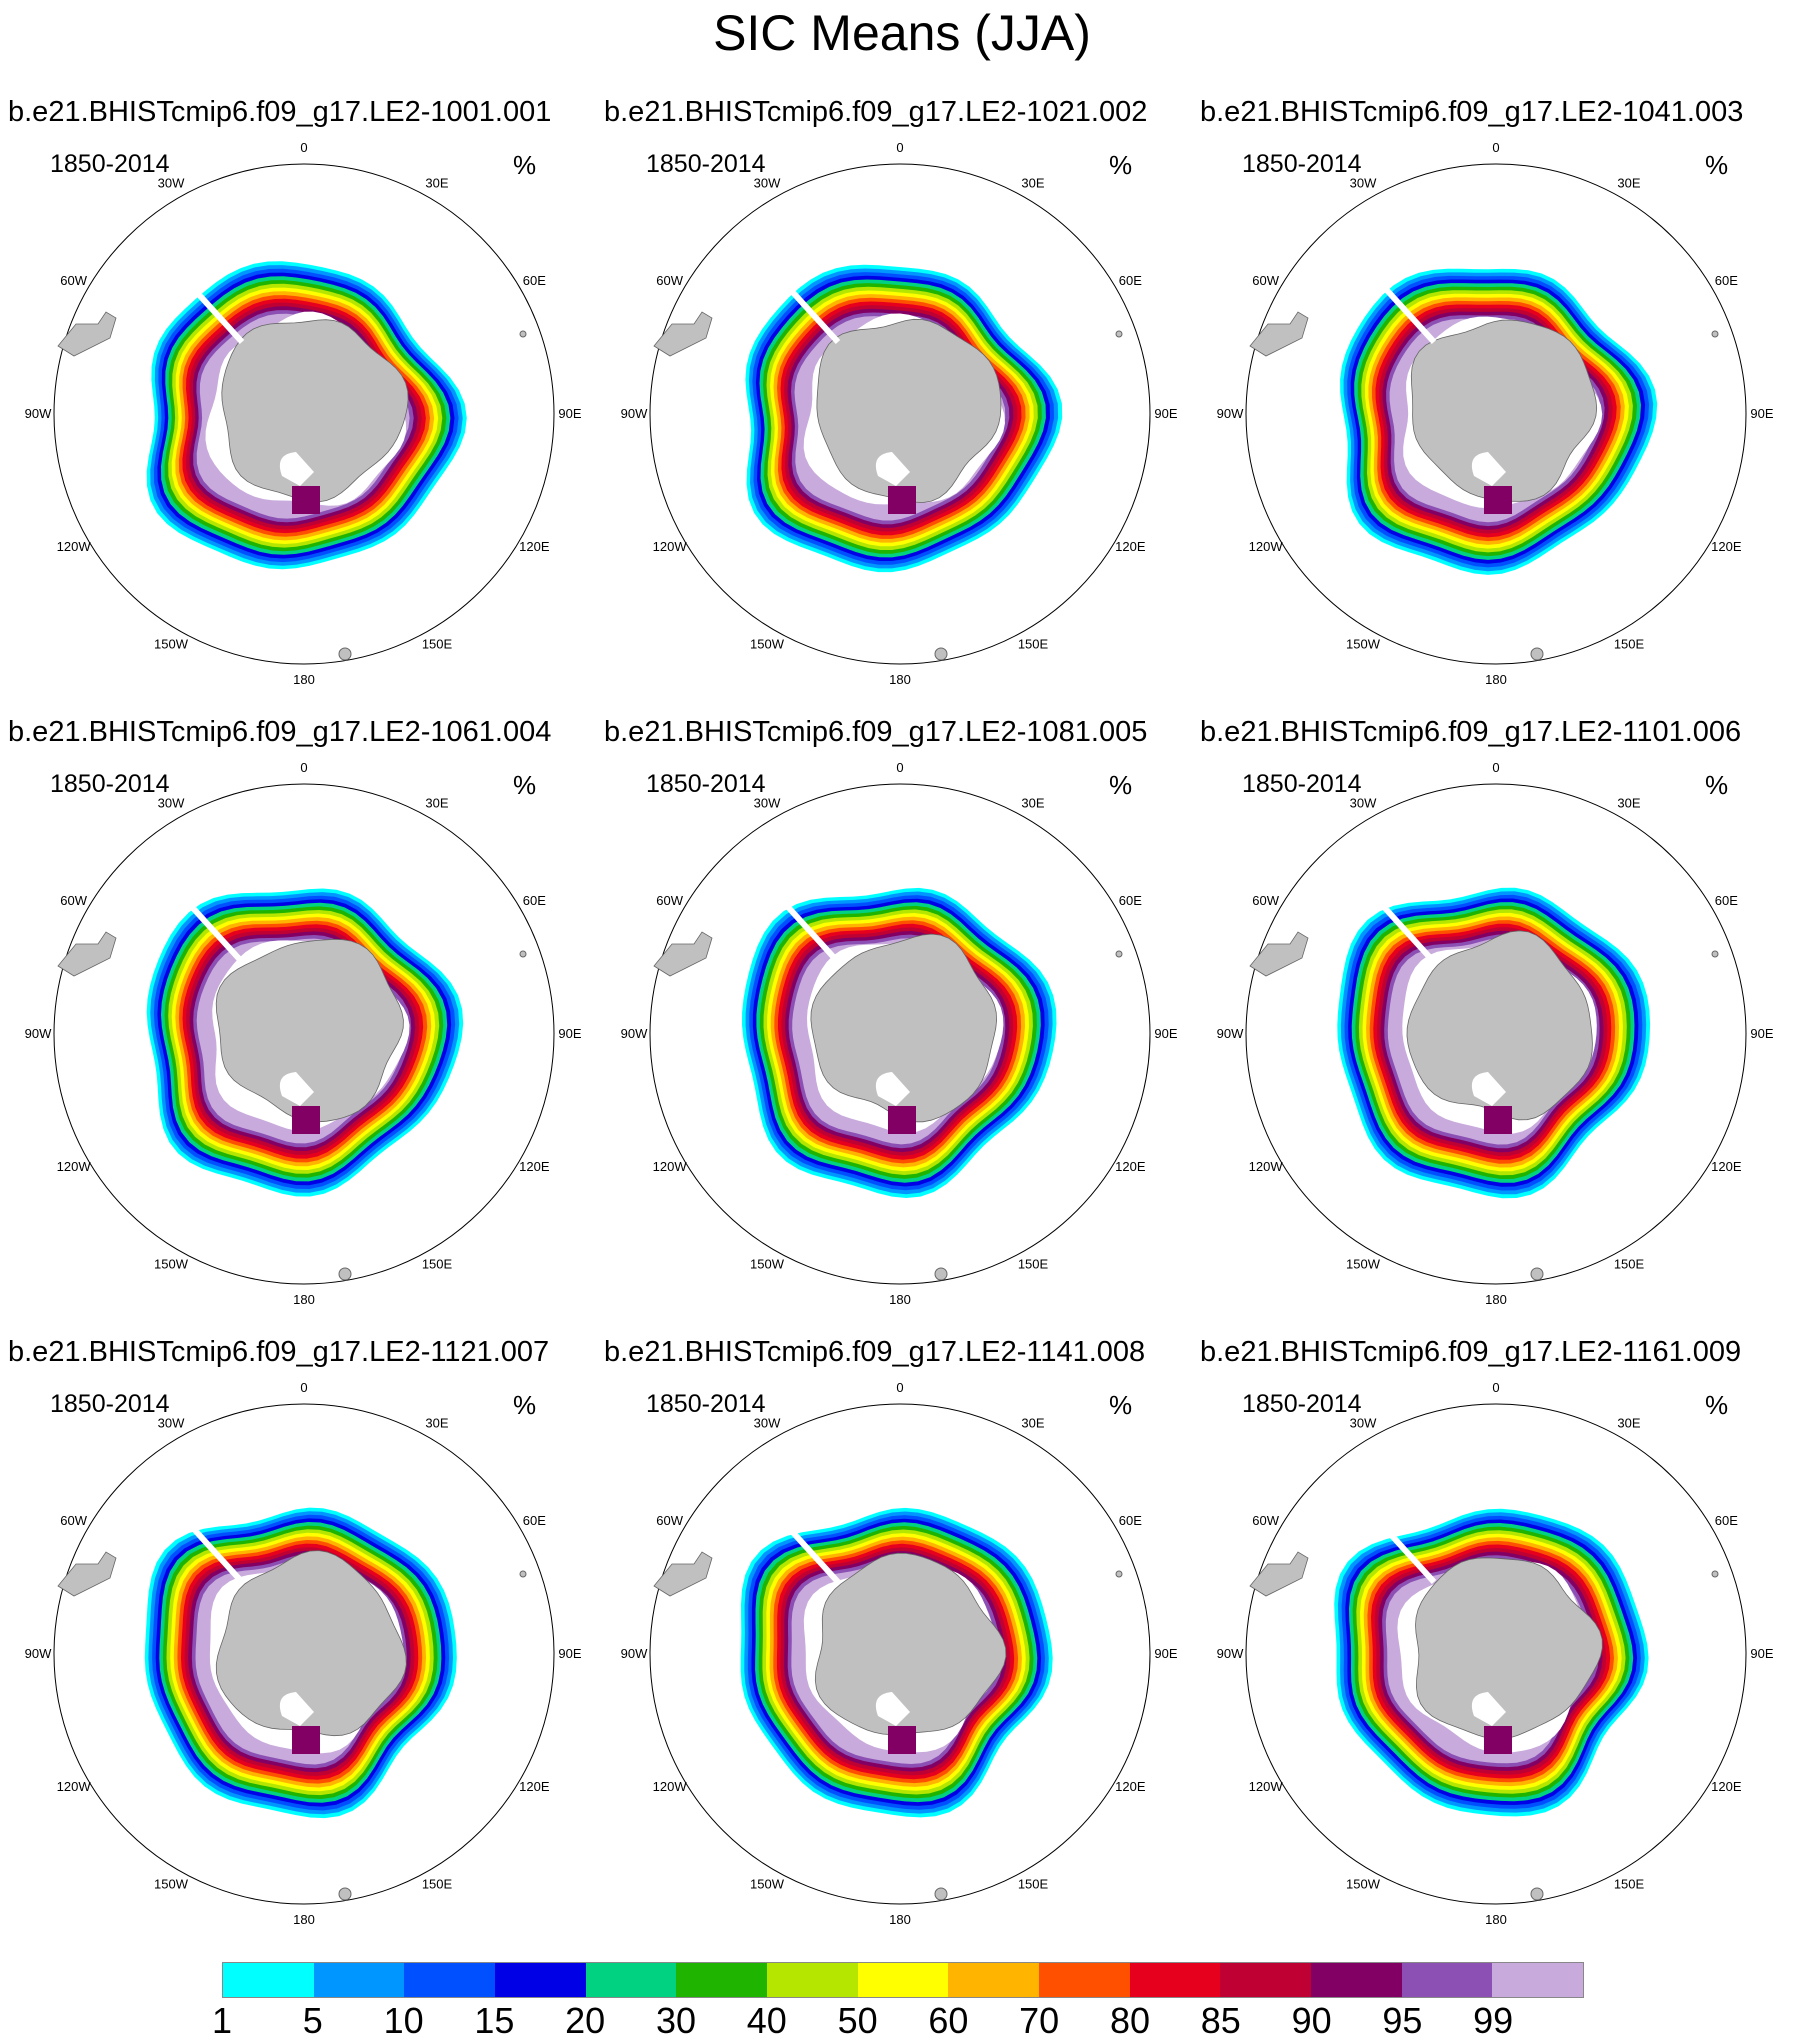 This screenshot has width=1804, height=2044. What do you see at coordinates (1493, 2020) in the screenshot?
I see `colorbar-tick-label: 99` at bounding box center [1493, 2020].